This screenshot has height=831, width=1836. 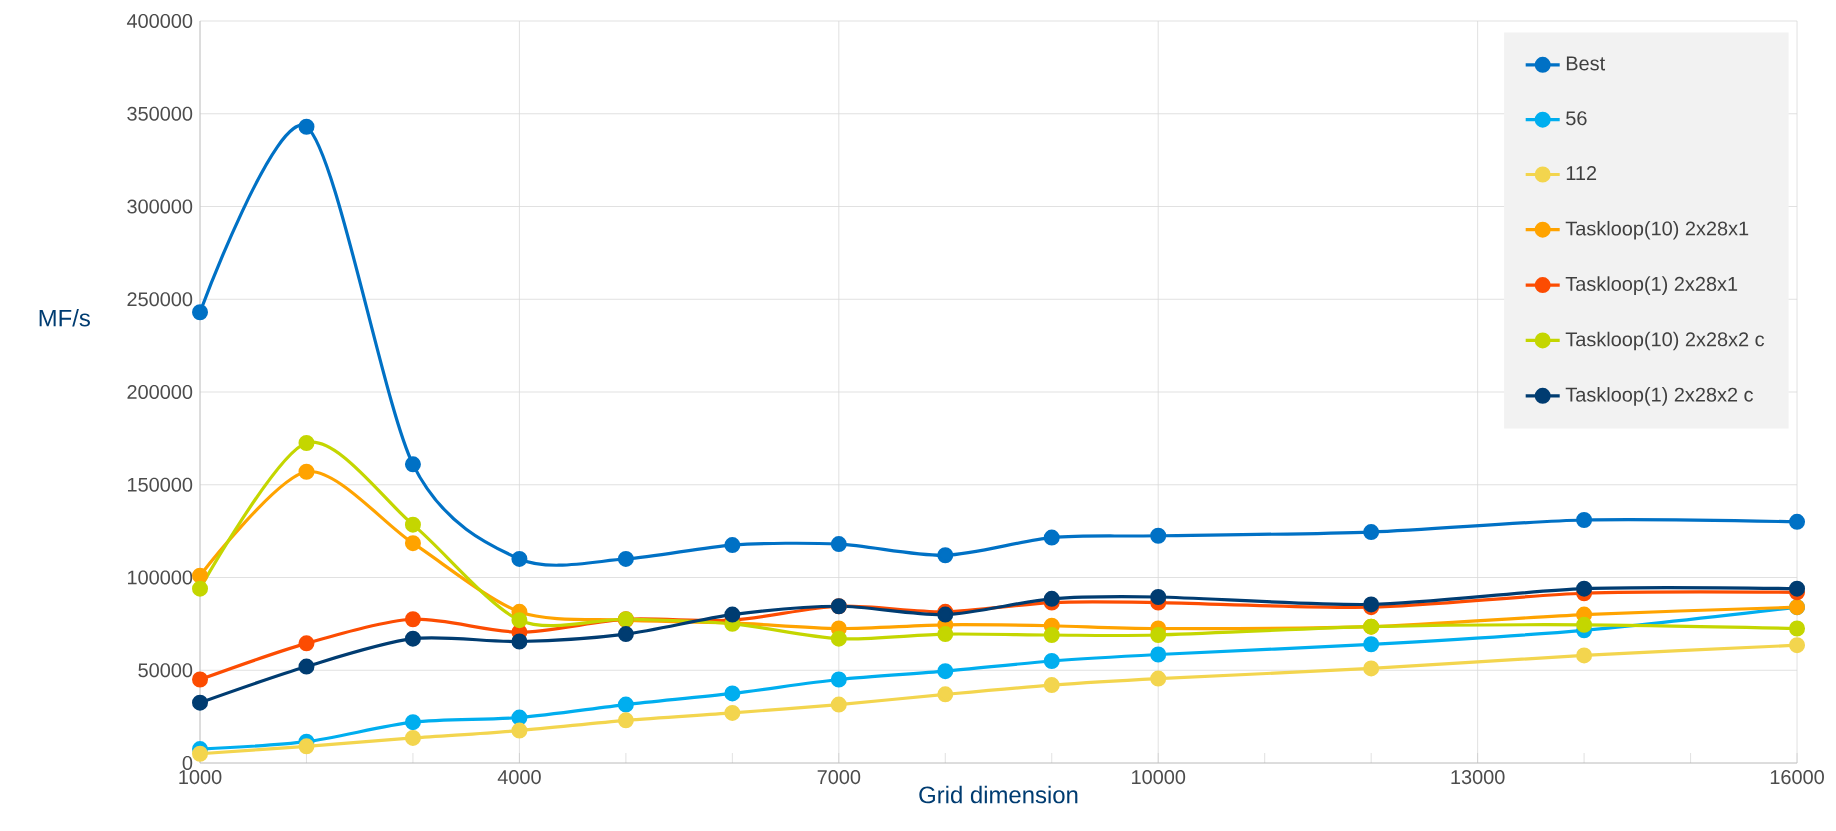 What do you see at coordinates (160, 206) in the screenshot?
I see `y-tick-label: 300000` at bounding box center [160, 206].